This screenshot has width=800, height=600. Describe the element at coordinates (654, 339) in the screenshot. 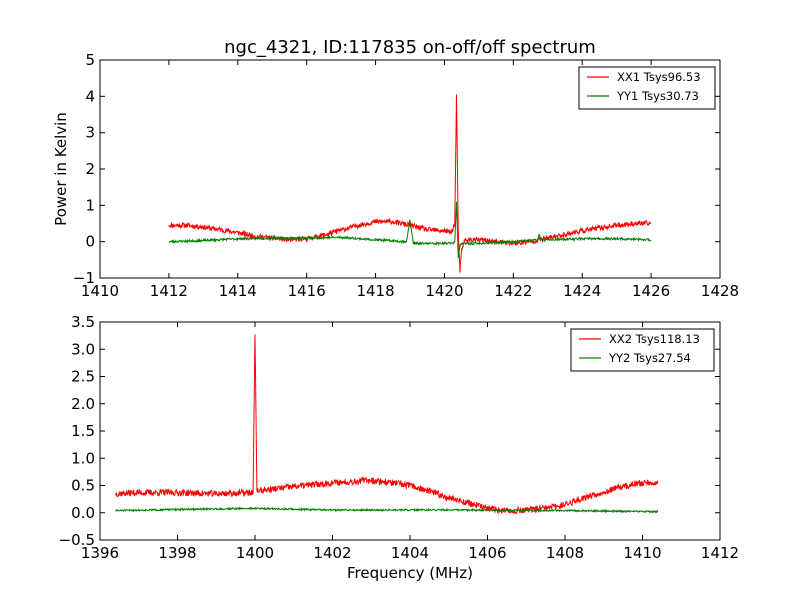

I see `legend-entry-label: XX2 Tsys118.13` at that location.